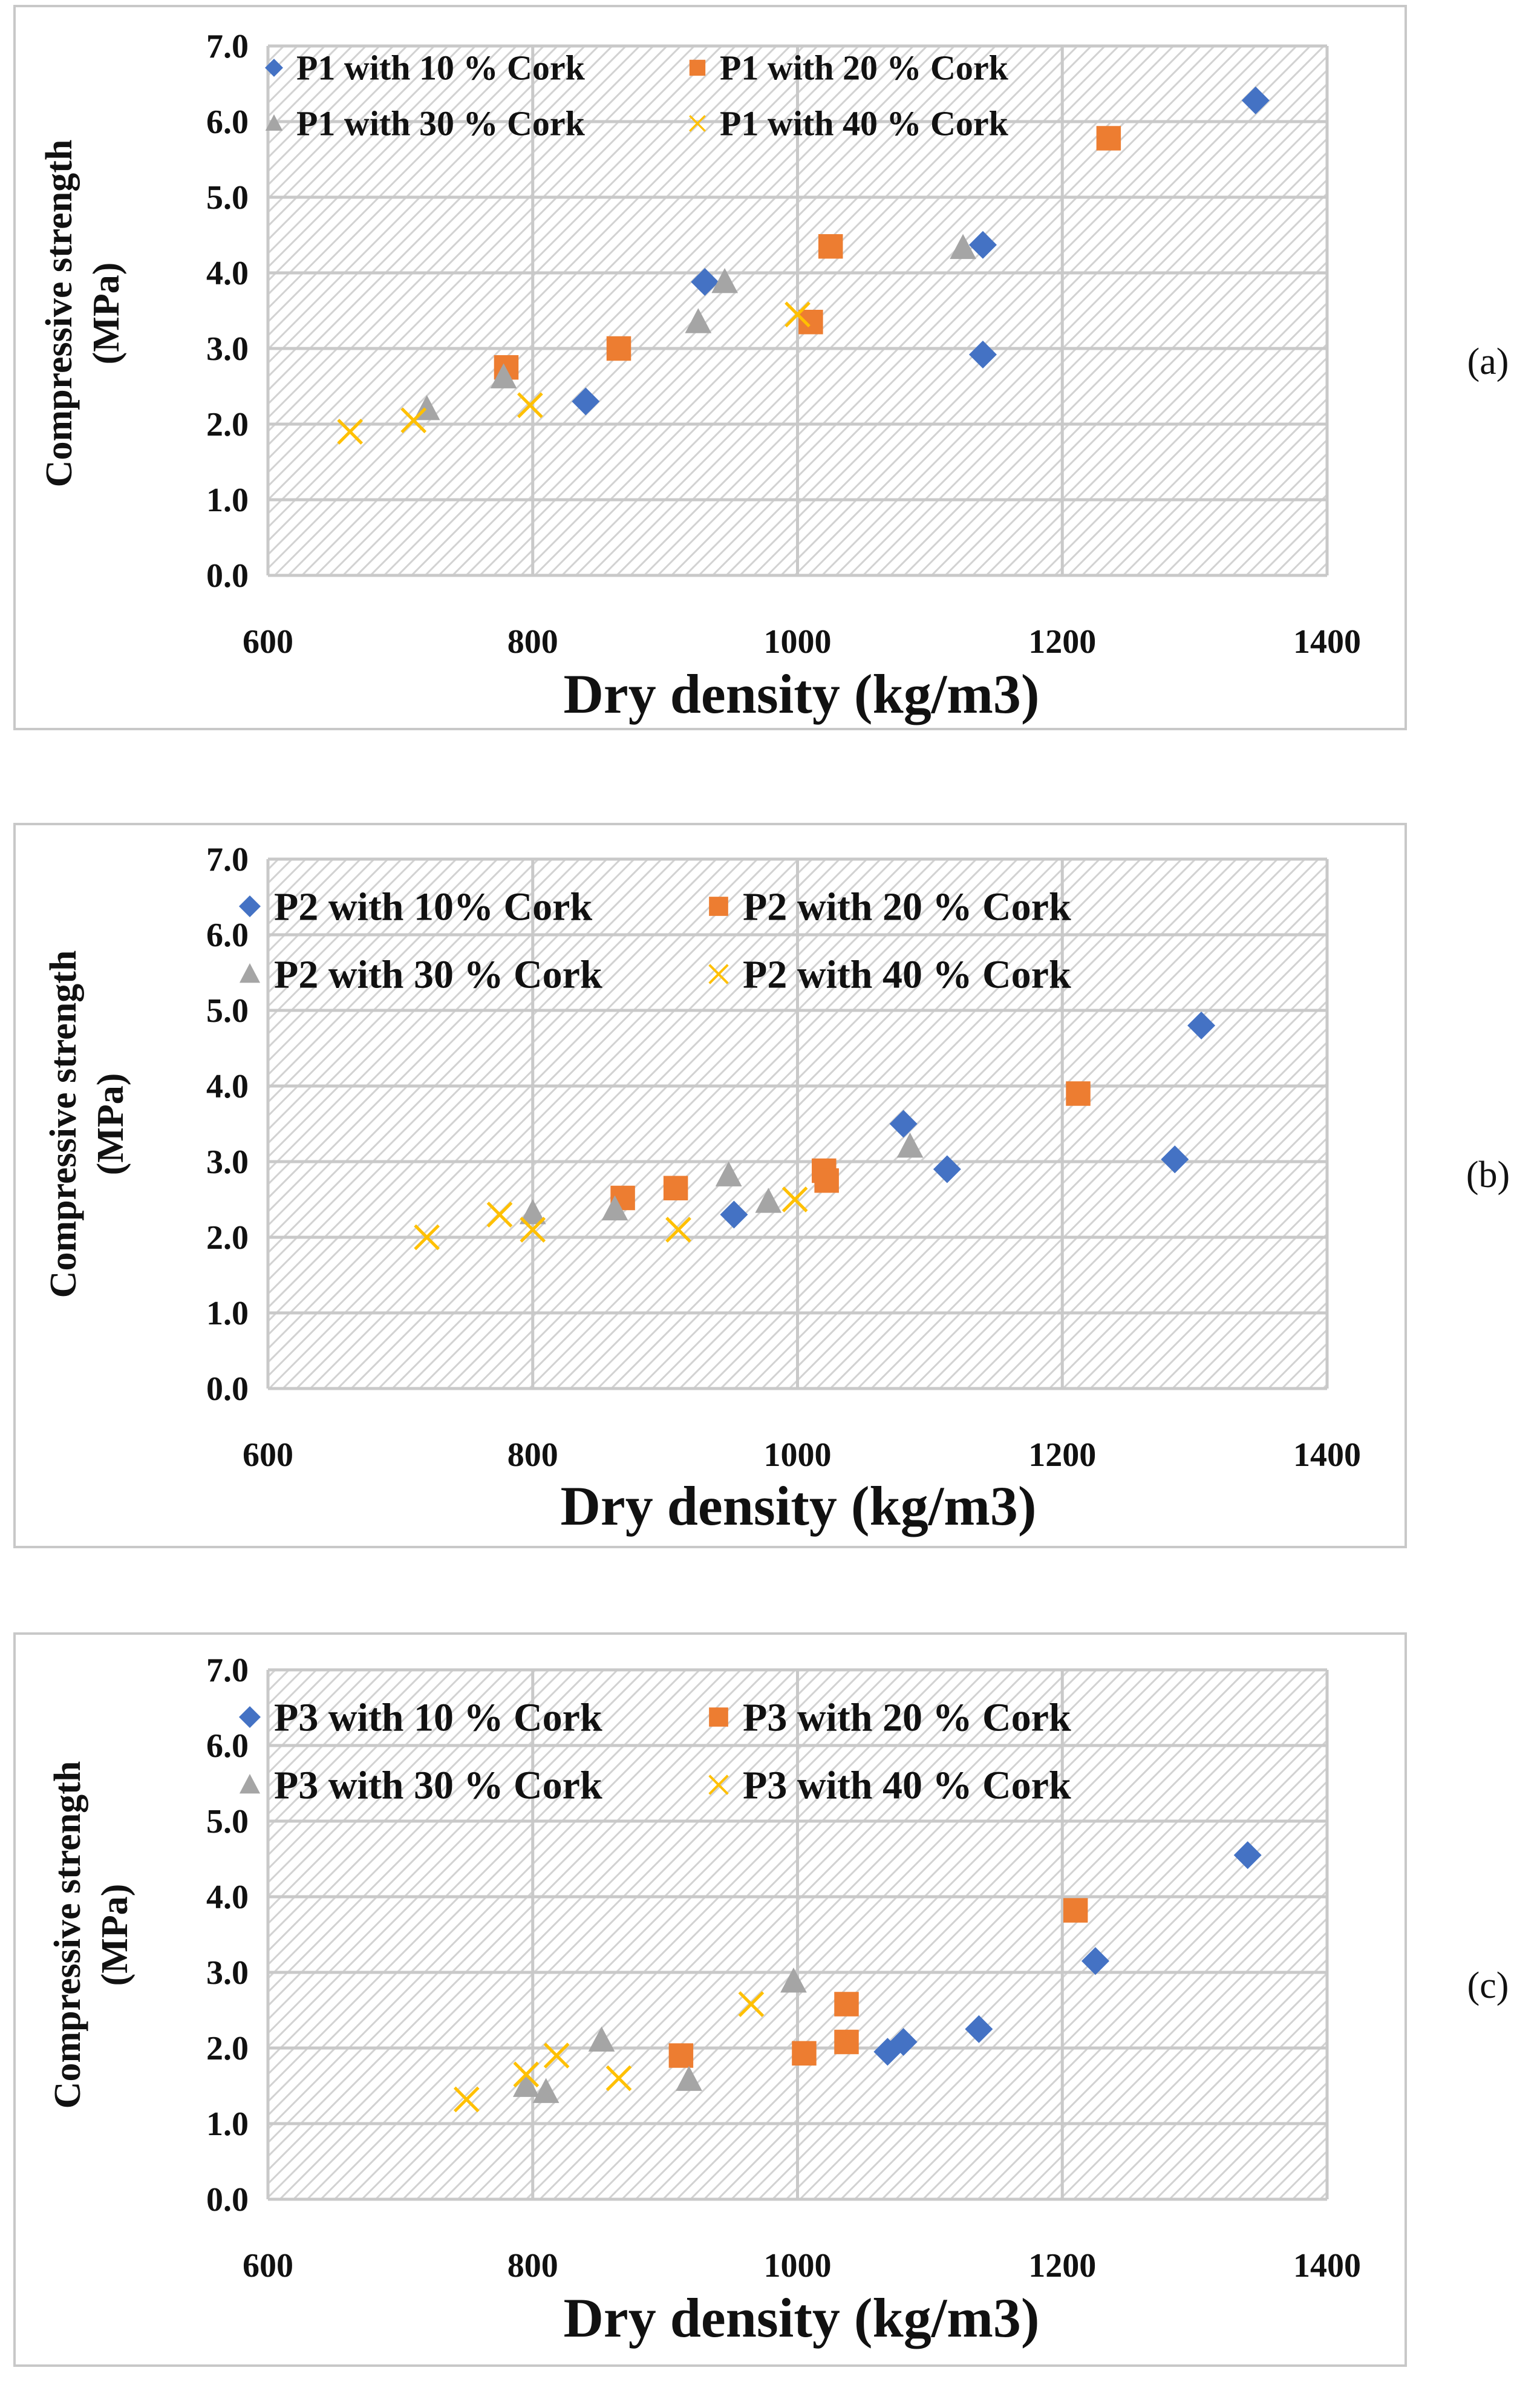  What do you see at coordinates (415, 907) in the screenshot?
I see `legend-item: P2 with 10% Cork` at bounding box center [415, 907].